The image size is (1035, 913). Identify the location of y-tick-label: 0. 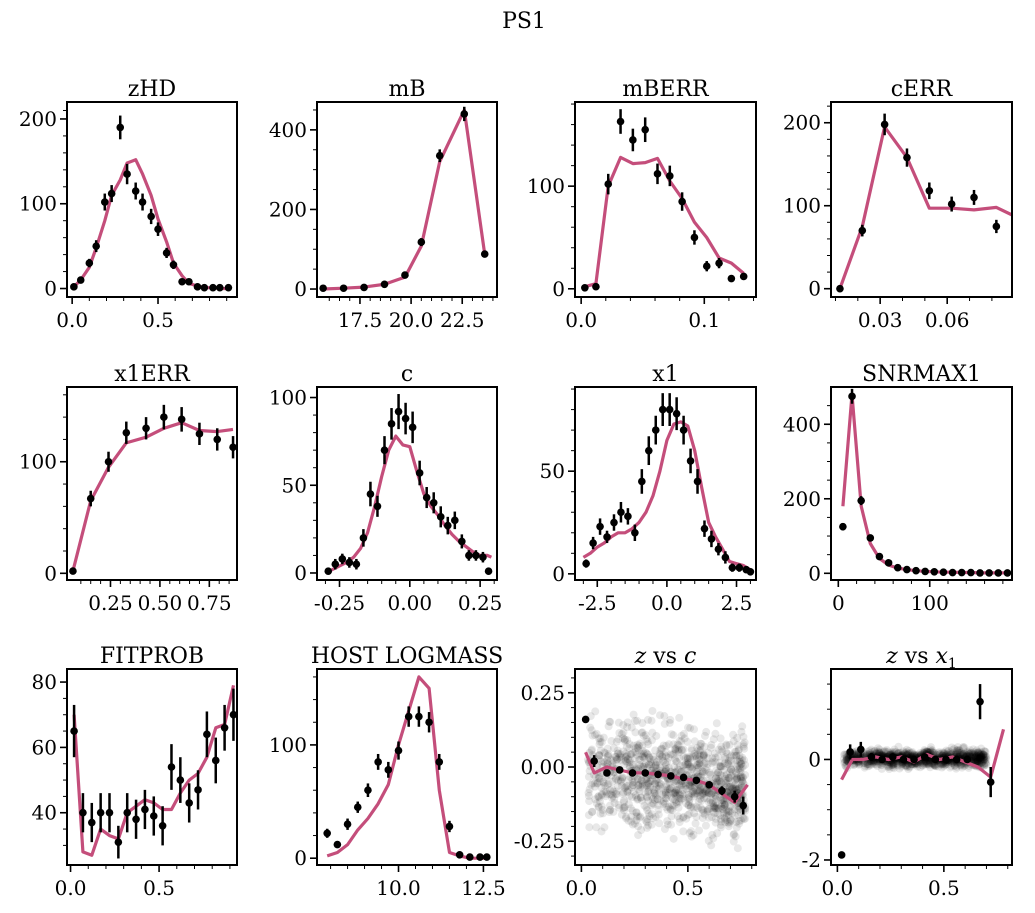
(558, 574).